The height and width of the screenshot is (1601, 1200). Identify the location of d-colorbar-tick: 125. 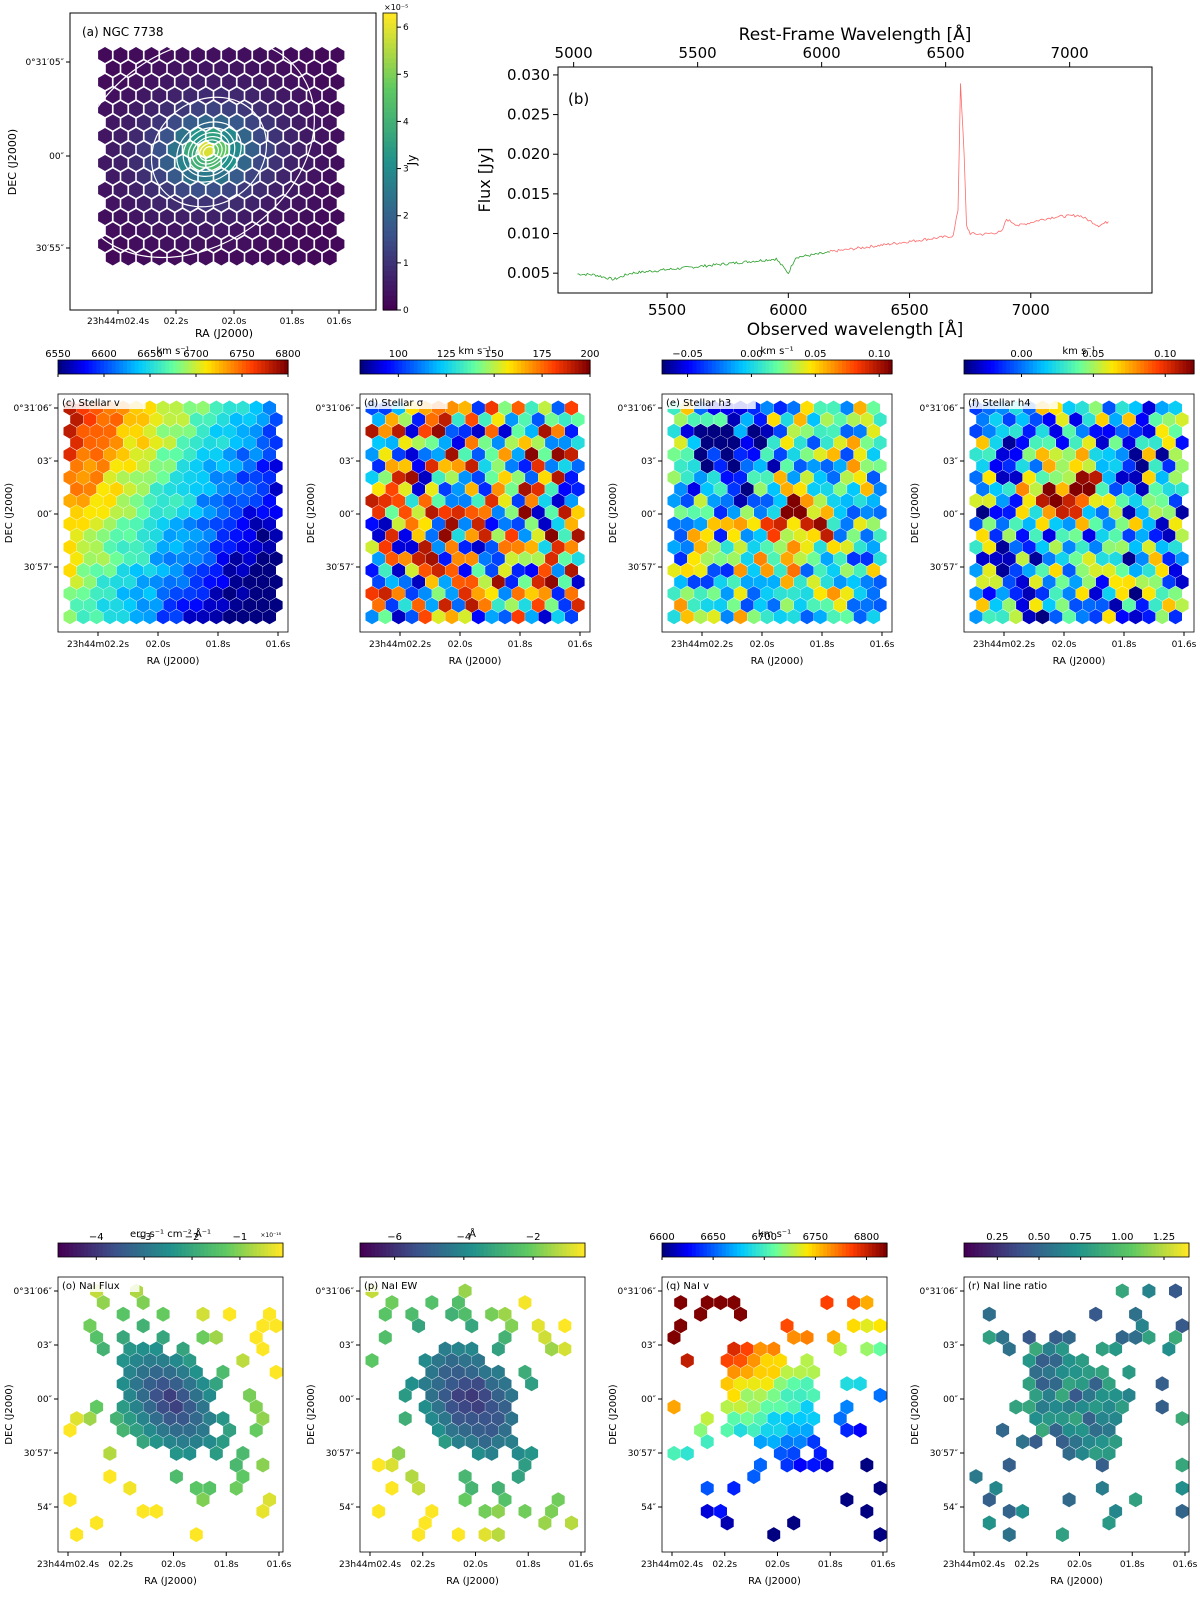
(446, 354).